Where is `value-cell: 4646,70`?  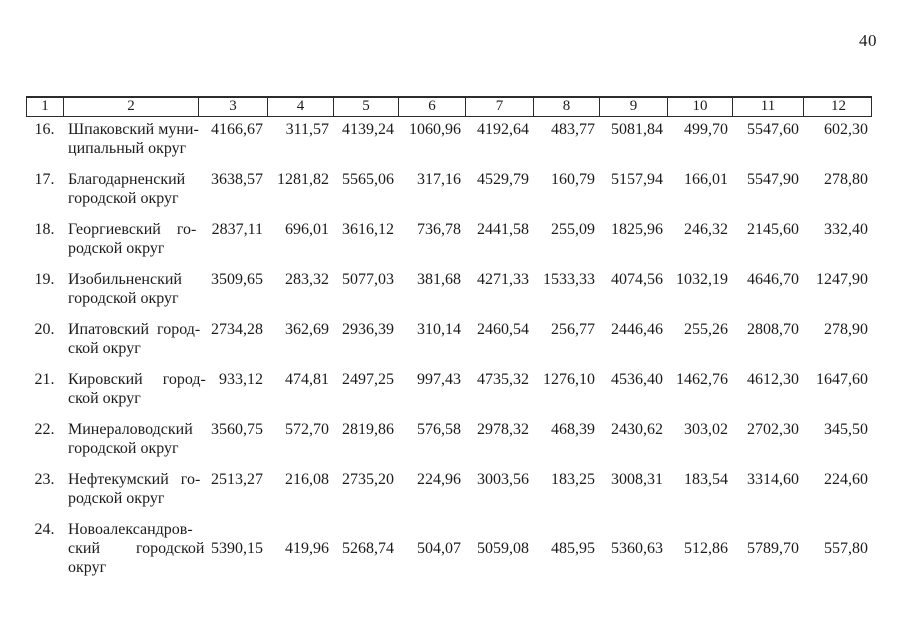 value-cell: 4646,70 is located at coordinates (773, 279).